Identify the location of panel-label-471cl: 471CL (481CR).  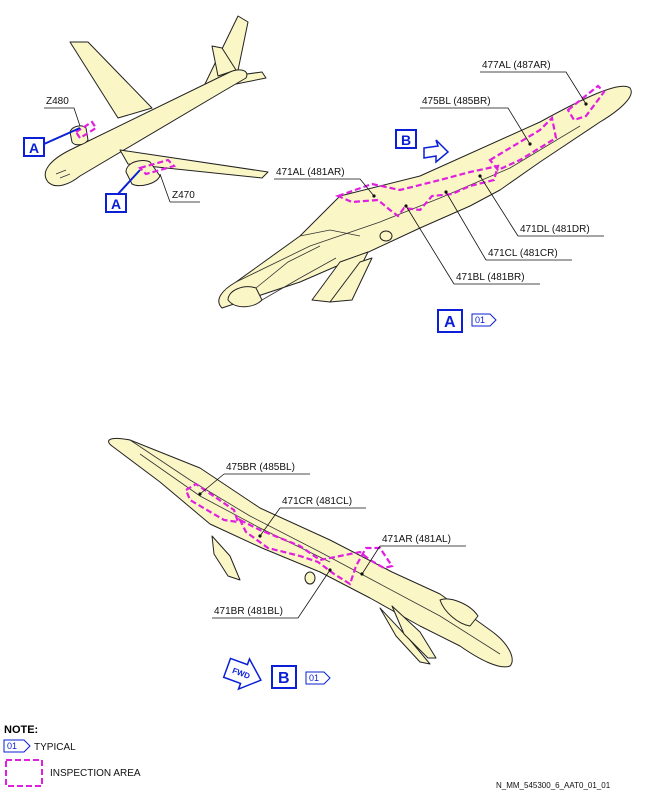
(523, 253).